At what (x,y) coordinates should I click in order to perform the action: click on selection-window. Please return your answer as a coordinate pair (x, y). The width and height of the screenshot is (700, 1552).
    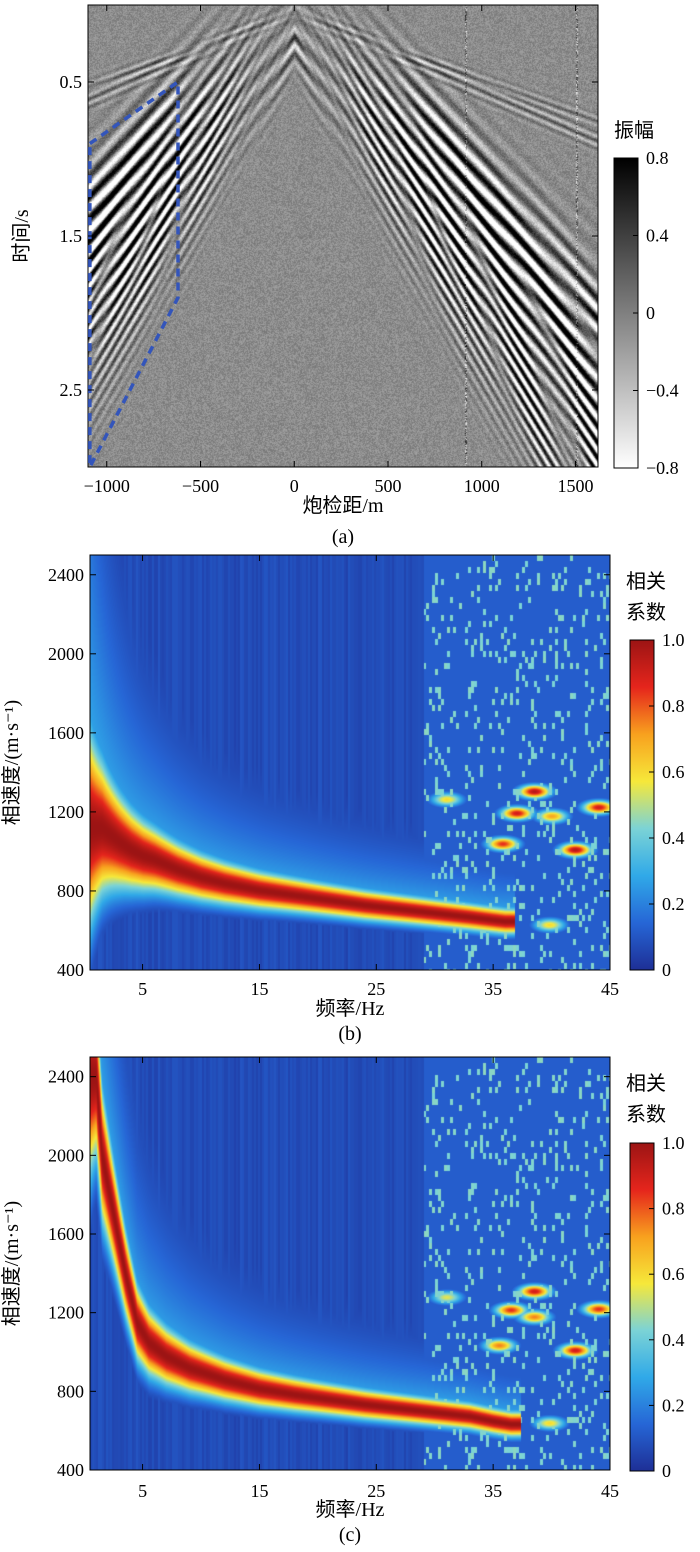
    Looking at the image, I should click on (134, 273).